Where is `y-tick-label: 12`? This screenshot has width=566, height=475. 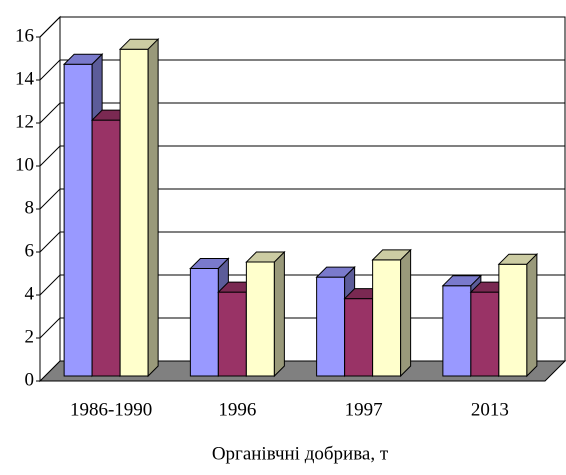 y-tick-label: 12 is located at coordinates (24, 121).